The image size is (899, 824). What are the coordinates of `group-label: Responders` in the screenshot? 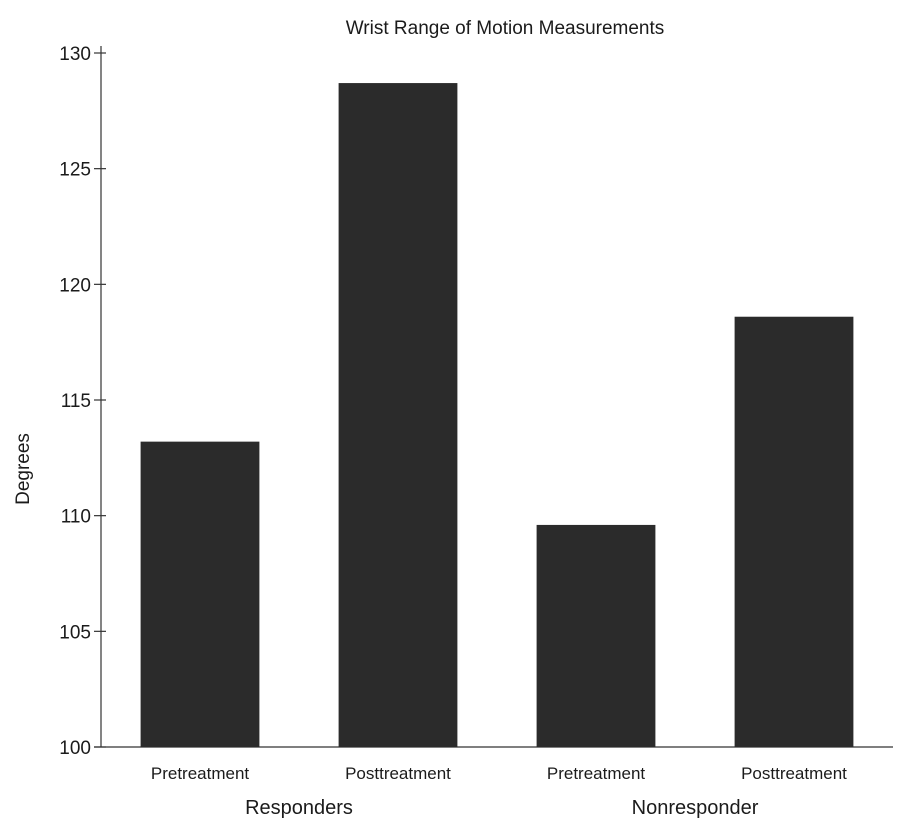 It's located at (299, 808).